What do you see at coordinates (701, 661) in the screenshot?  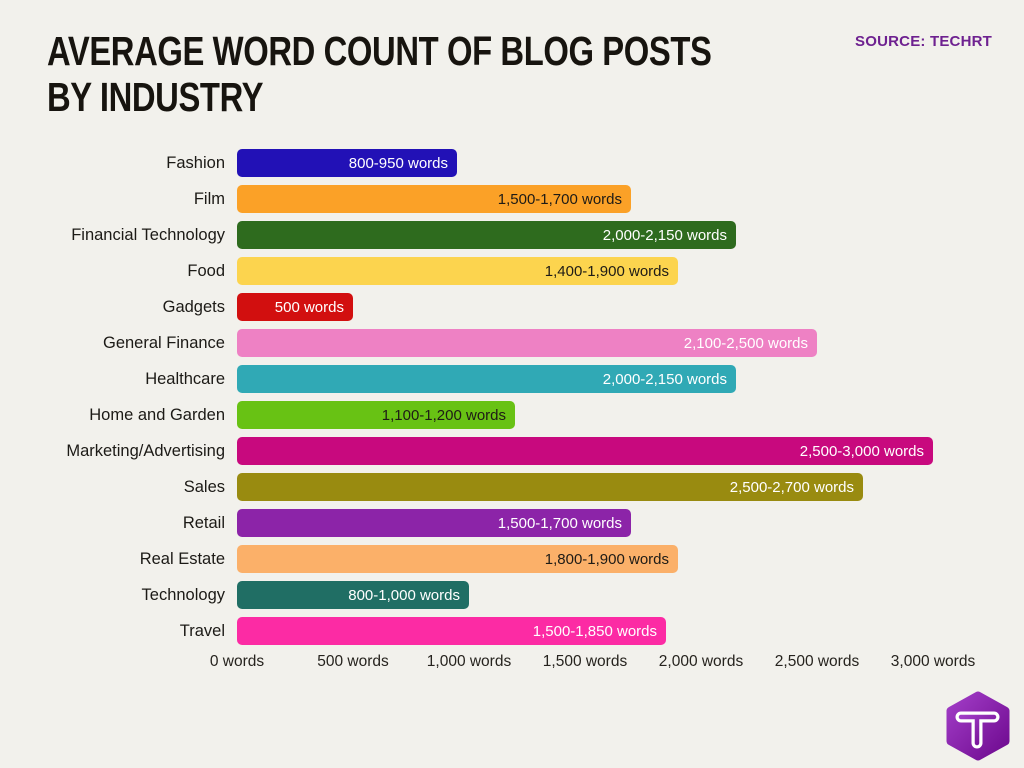 I see `x-tick-label: 2,000 words` at bounding box center [701, 661].